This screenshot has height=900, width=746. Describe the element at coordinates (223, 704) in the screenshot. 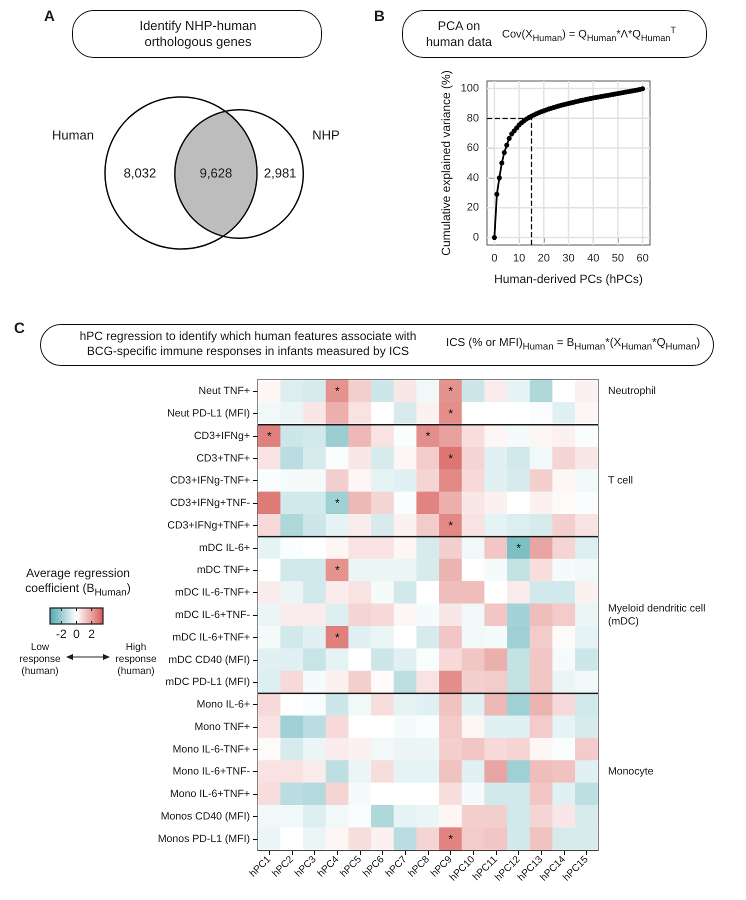

I see `y-tick-label: Mono IL-6+` at that location.